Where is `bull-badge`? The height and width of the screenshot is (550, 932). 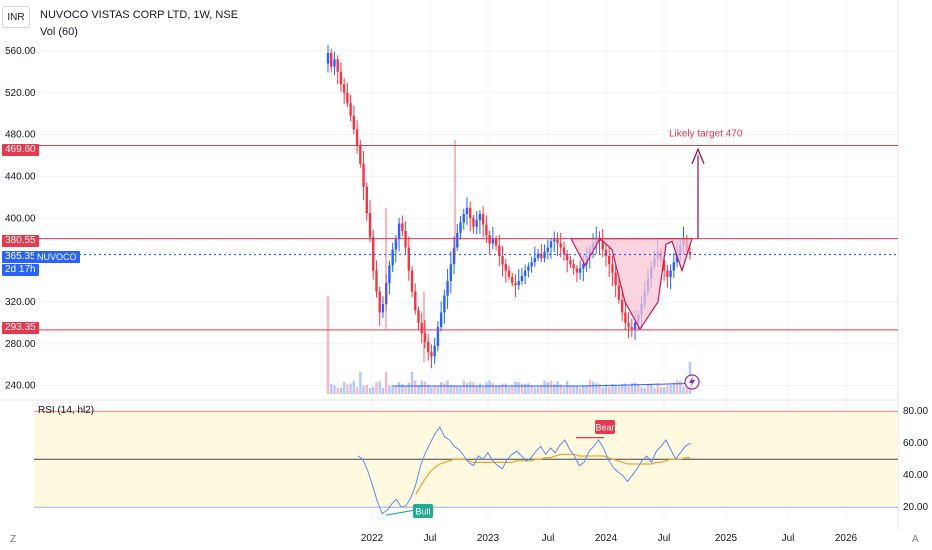
bull-badge is located at coordinates (423, 511).